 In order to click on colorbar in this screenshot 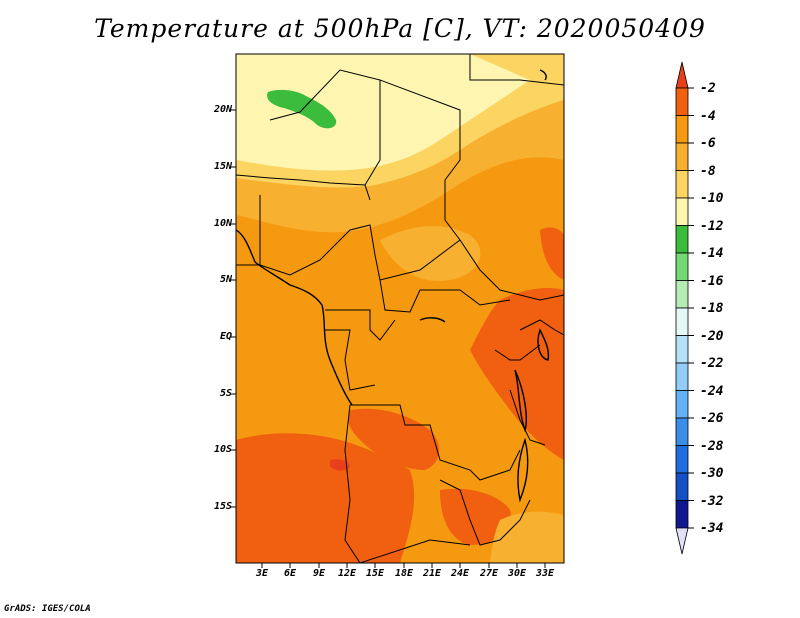, I will do `click(684, 308)`.